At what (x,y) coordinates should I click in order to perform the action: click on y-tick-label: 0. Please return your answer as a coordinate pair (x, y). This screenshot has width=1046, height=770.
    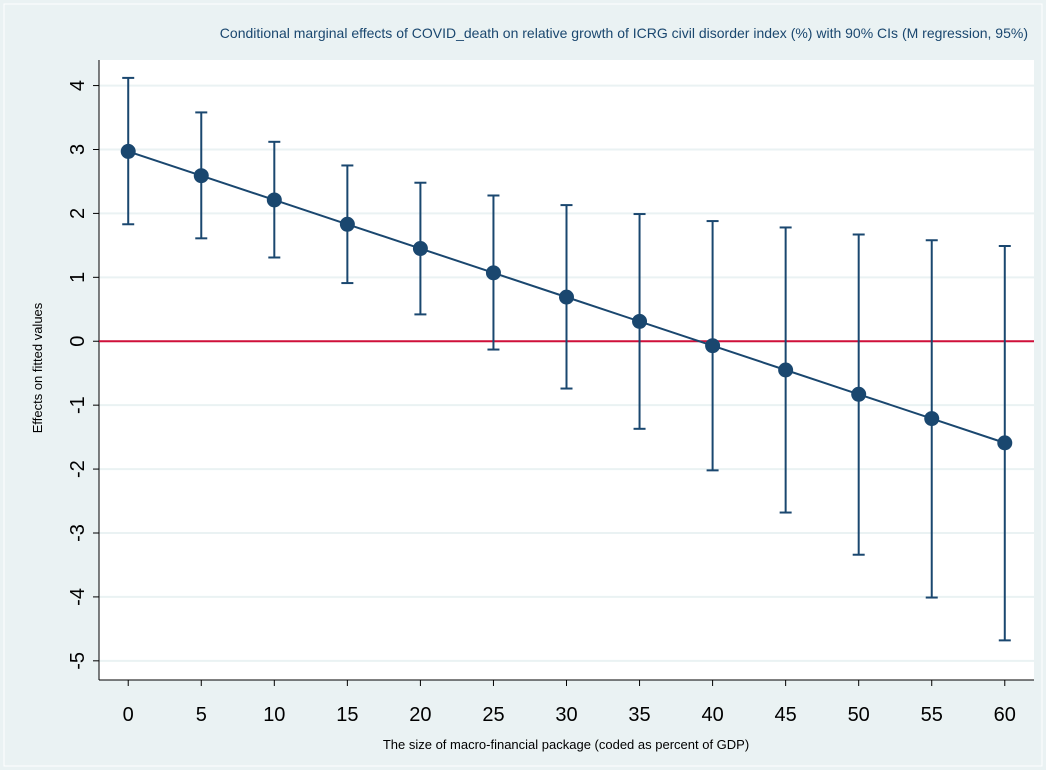
    Looking at the image, I should click on (78, 341).